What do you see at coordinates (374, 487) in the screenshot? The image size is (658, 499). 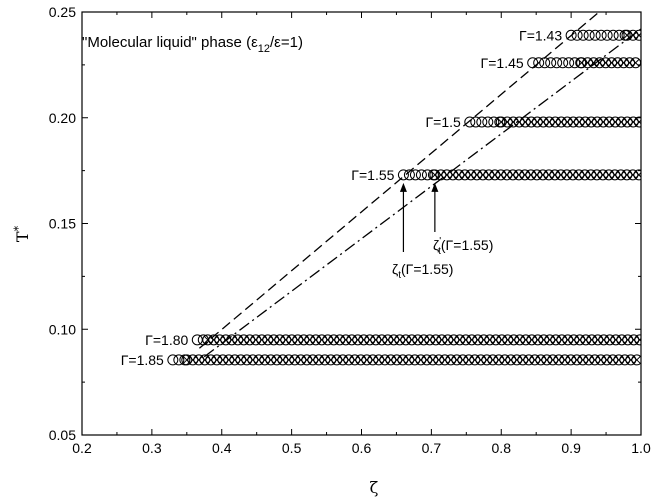 I see `x-axis-label: ζ` at bounding box center [374, 487].